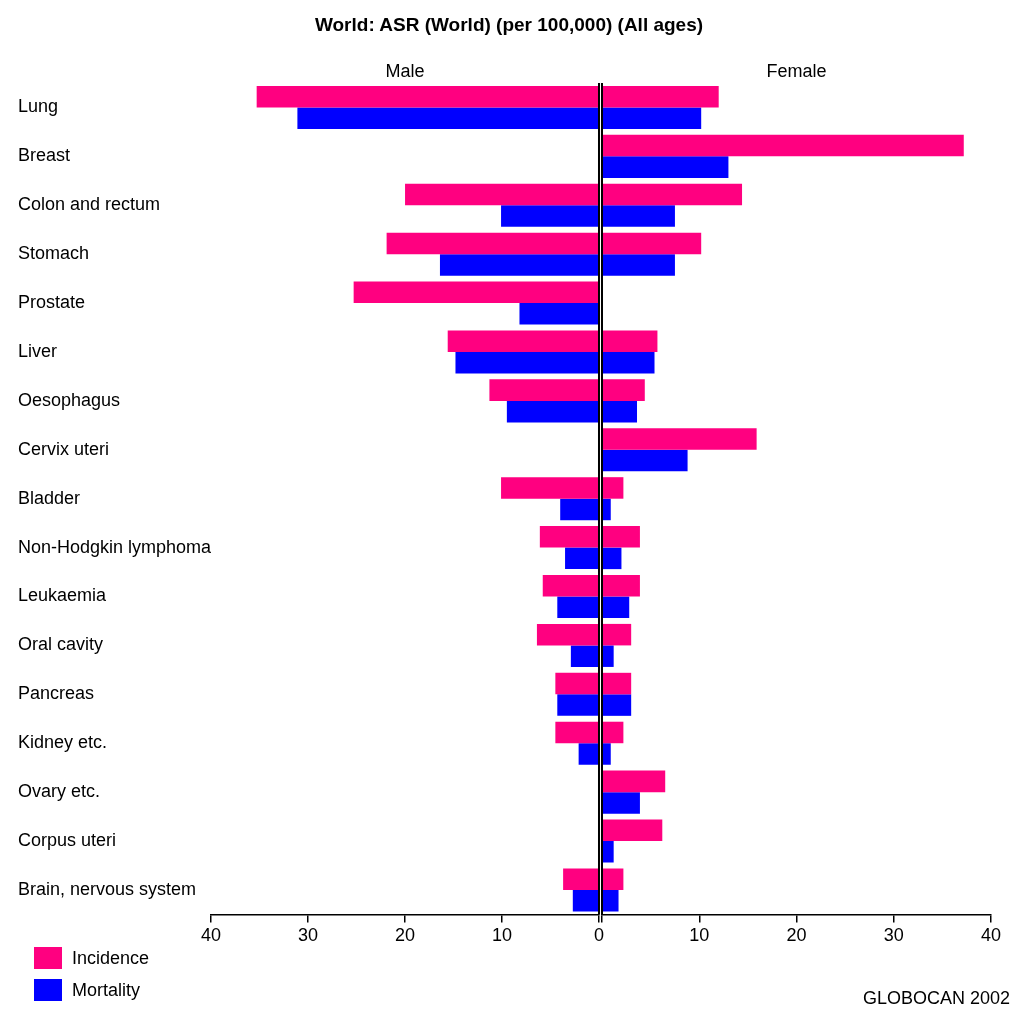  I want to click on y-tick-label: Corpus uteri, so click(67, 840).